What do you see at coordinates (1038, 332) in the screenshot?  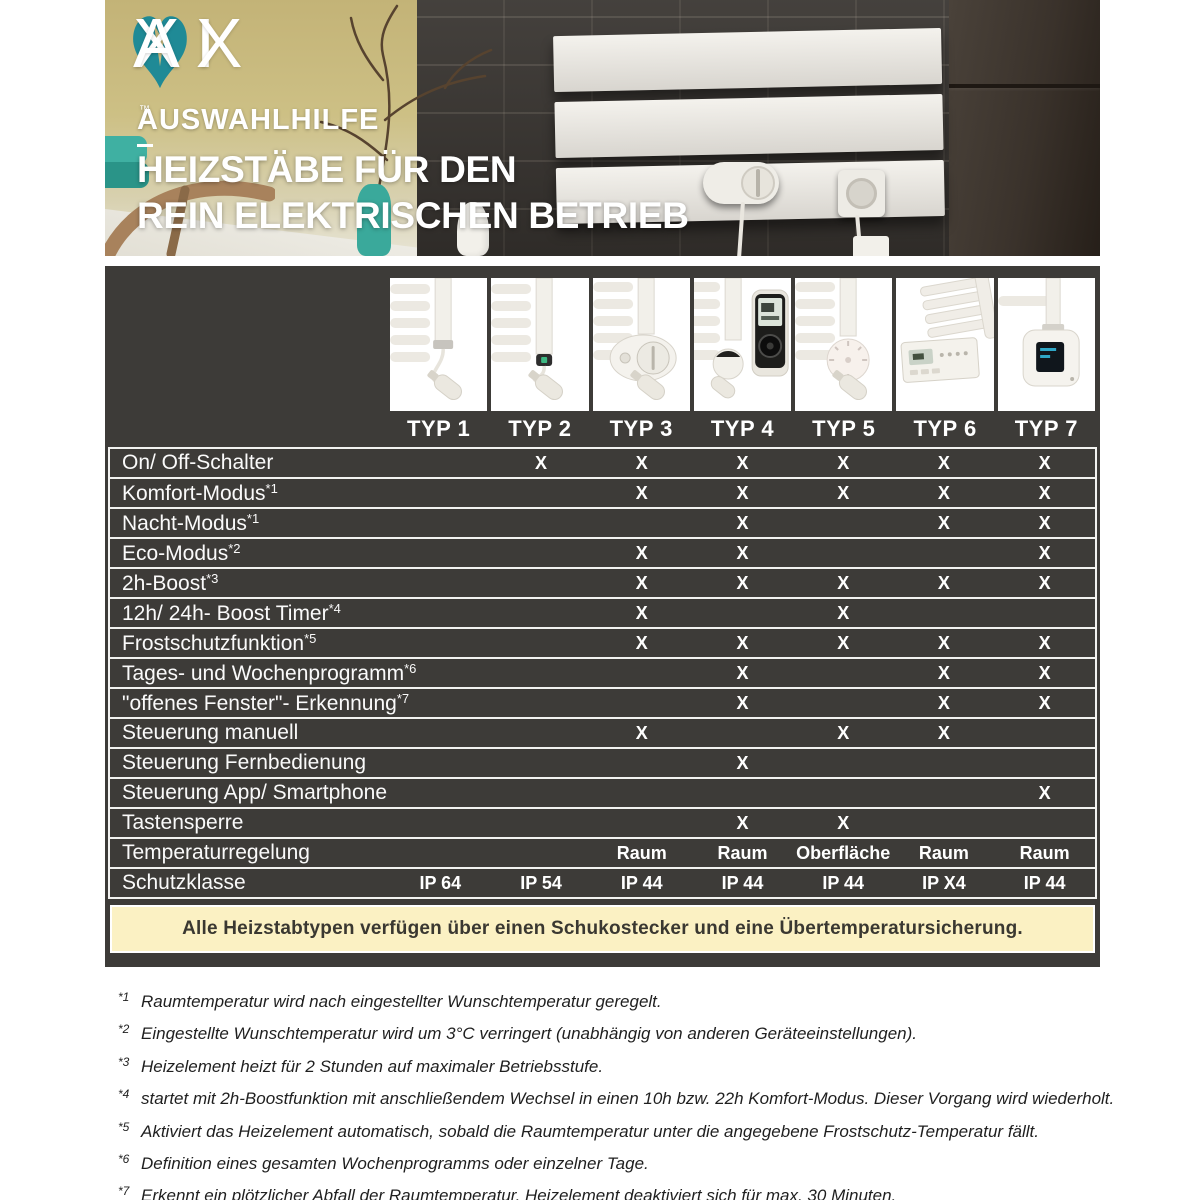 I see `smart-control-box-icon` at bounding box center [1038, 332].